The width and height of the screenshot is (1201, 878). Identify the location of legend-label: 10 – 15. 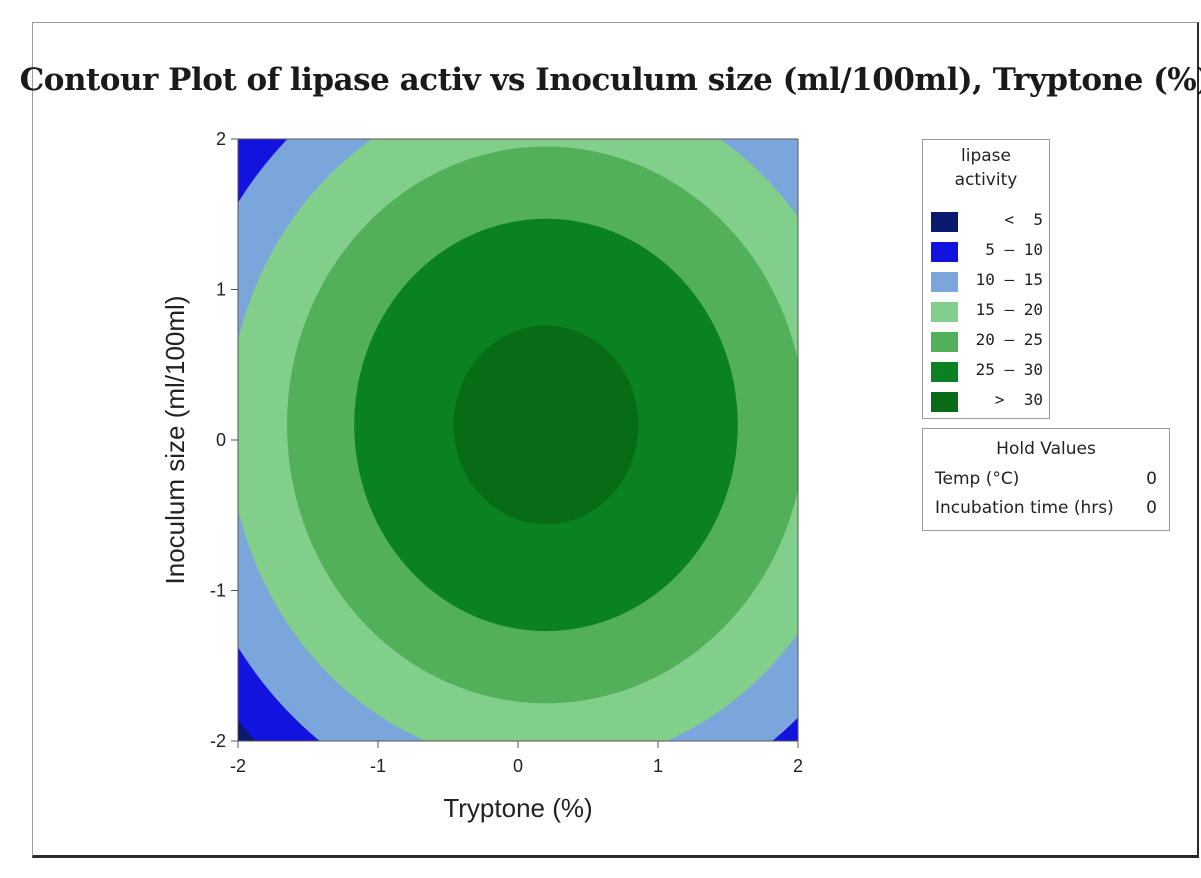
(1009, 279).